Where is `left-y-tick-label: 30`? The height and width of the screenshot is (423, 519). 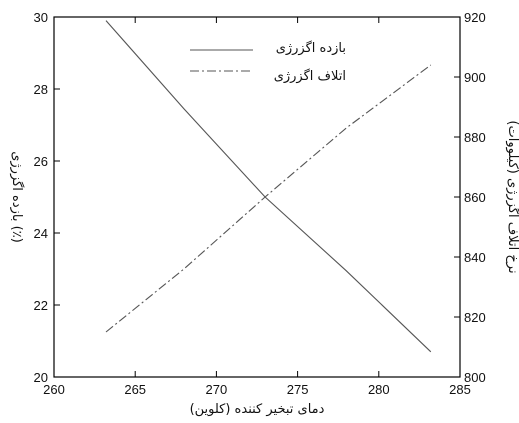 left-y-tick-label: 30 is located at coordinates (41, 17).